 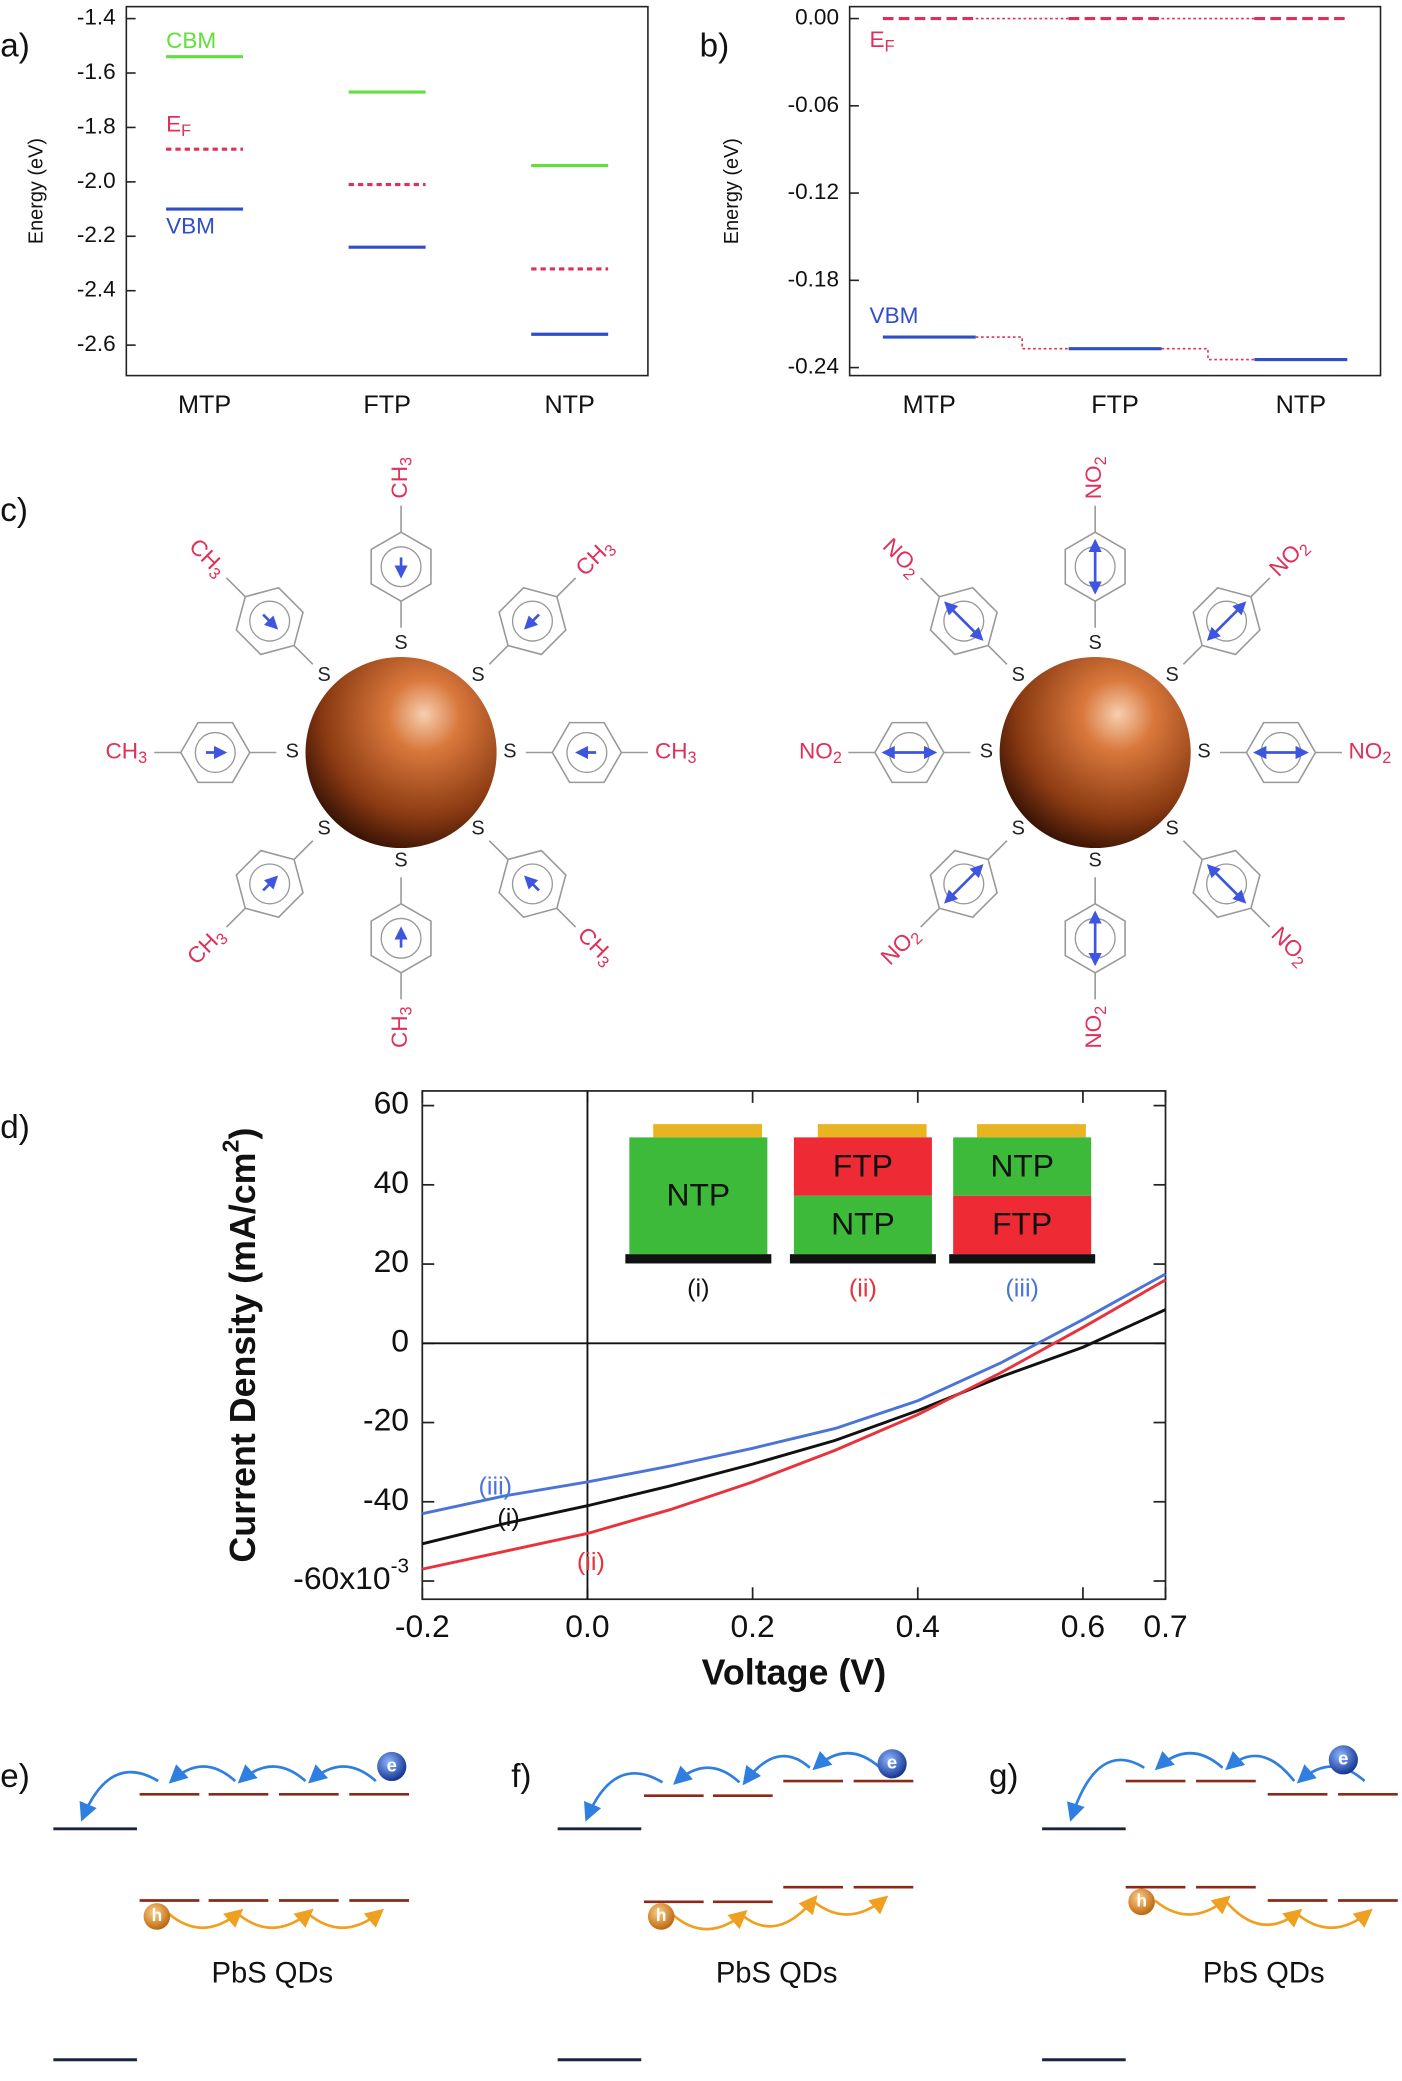 I want to click on x-axis-title: Voltage (V), so click(x=794, y=1672).